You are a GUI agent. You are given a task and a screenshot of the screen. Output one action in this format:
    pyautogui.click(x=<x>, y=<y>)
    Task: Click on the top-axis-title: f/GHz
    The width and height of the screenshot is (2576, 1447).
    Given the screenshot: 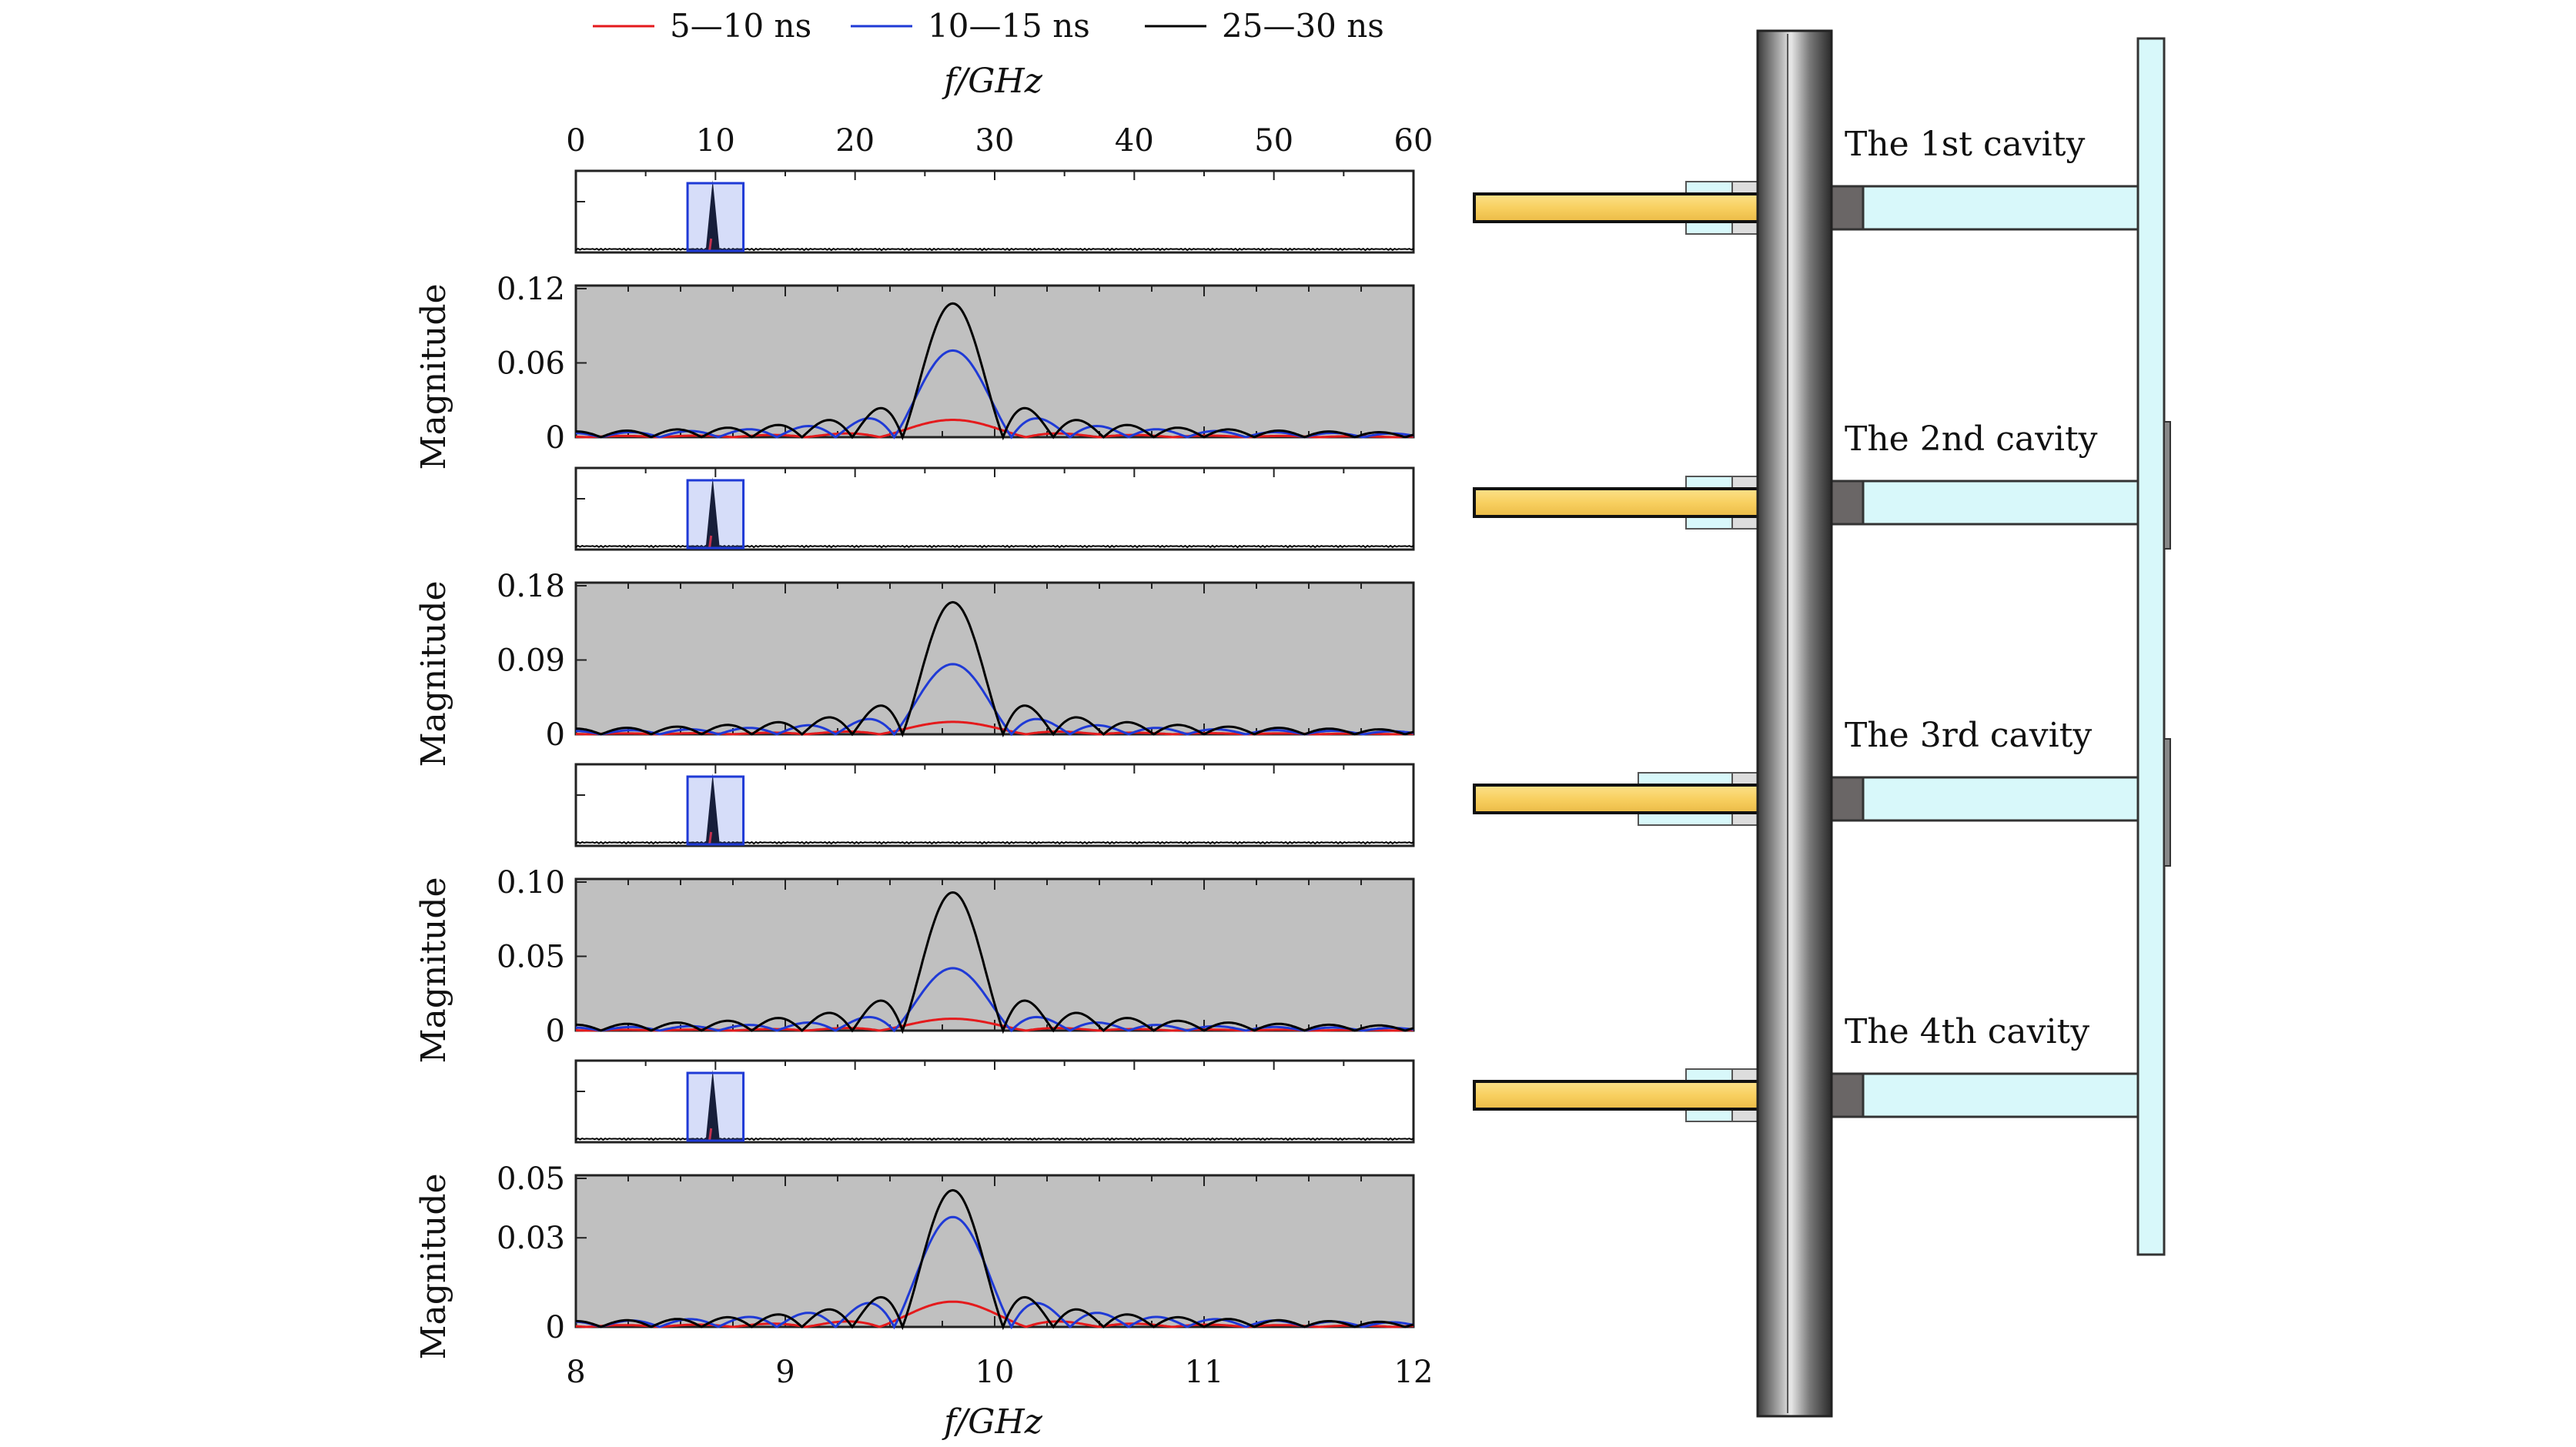 What is the action you would take?
    pyautogui.click(x=993, y=81)
    